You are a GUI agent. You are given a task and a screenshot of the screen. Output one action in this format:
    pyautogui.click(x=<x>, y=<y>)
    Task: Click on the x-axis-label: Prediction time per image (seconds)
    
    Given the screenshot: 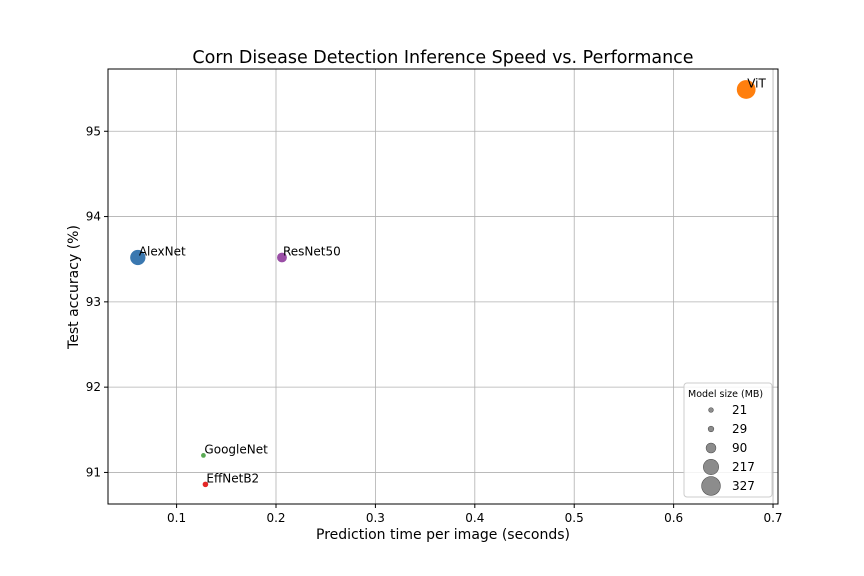 What is the action you would take?
    pyautogui.click(x=443, y=535)
    